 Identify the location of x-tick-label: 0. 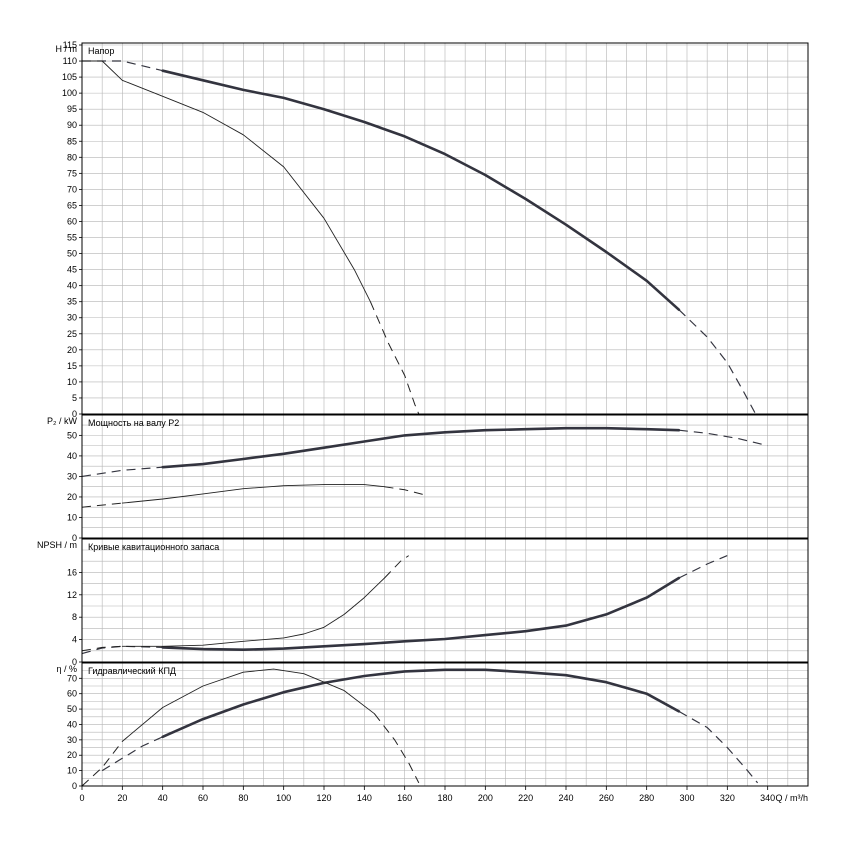
(81, 798).